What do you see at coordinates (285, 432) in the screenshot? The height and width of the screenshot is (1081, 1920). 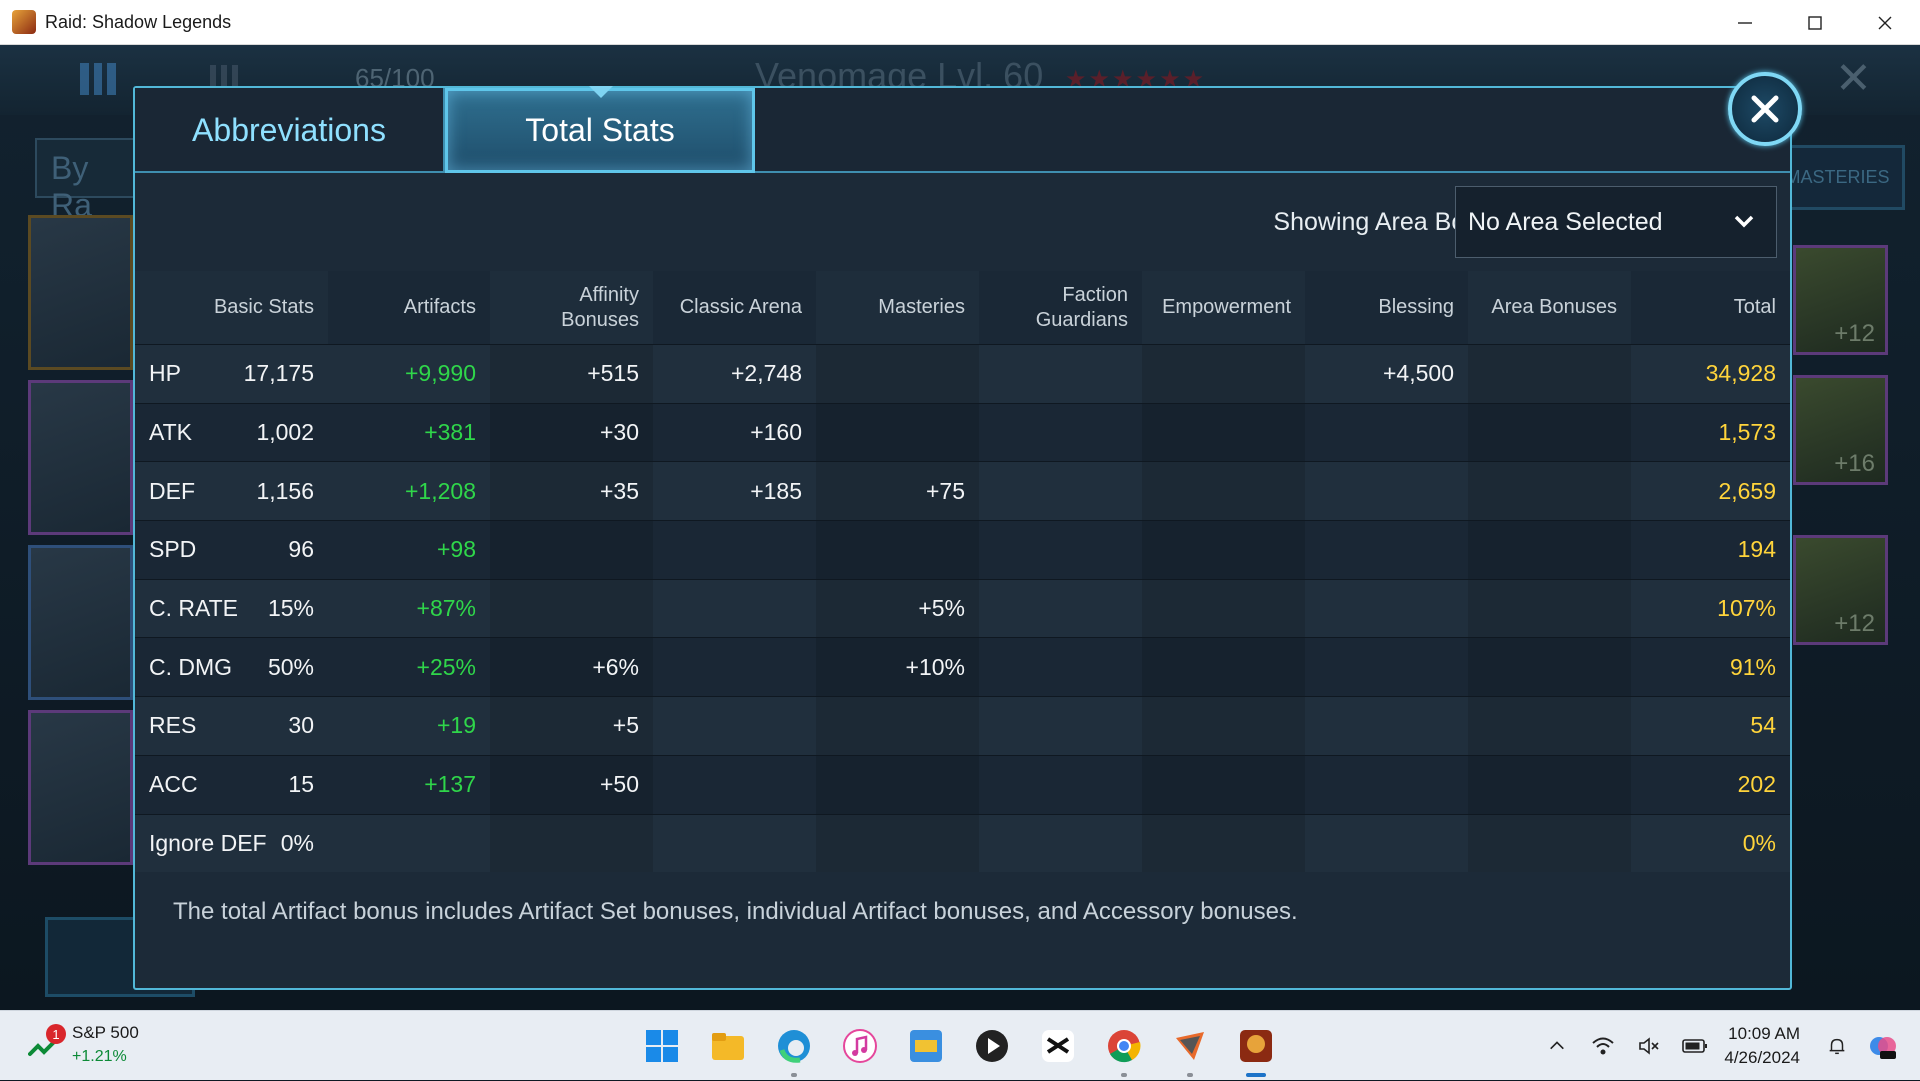 I see `stat-basic-value: 1,002` at bounding box center [285, 432].